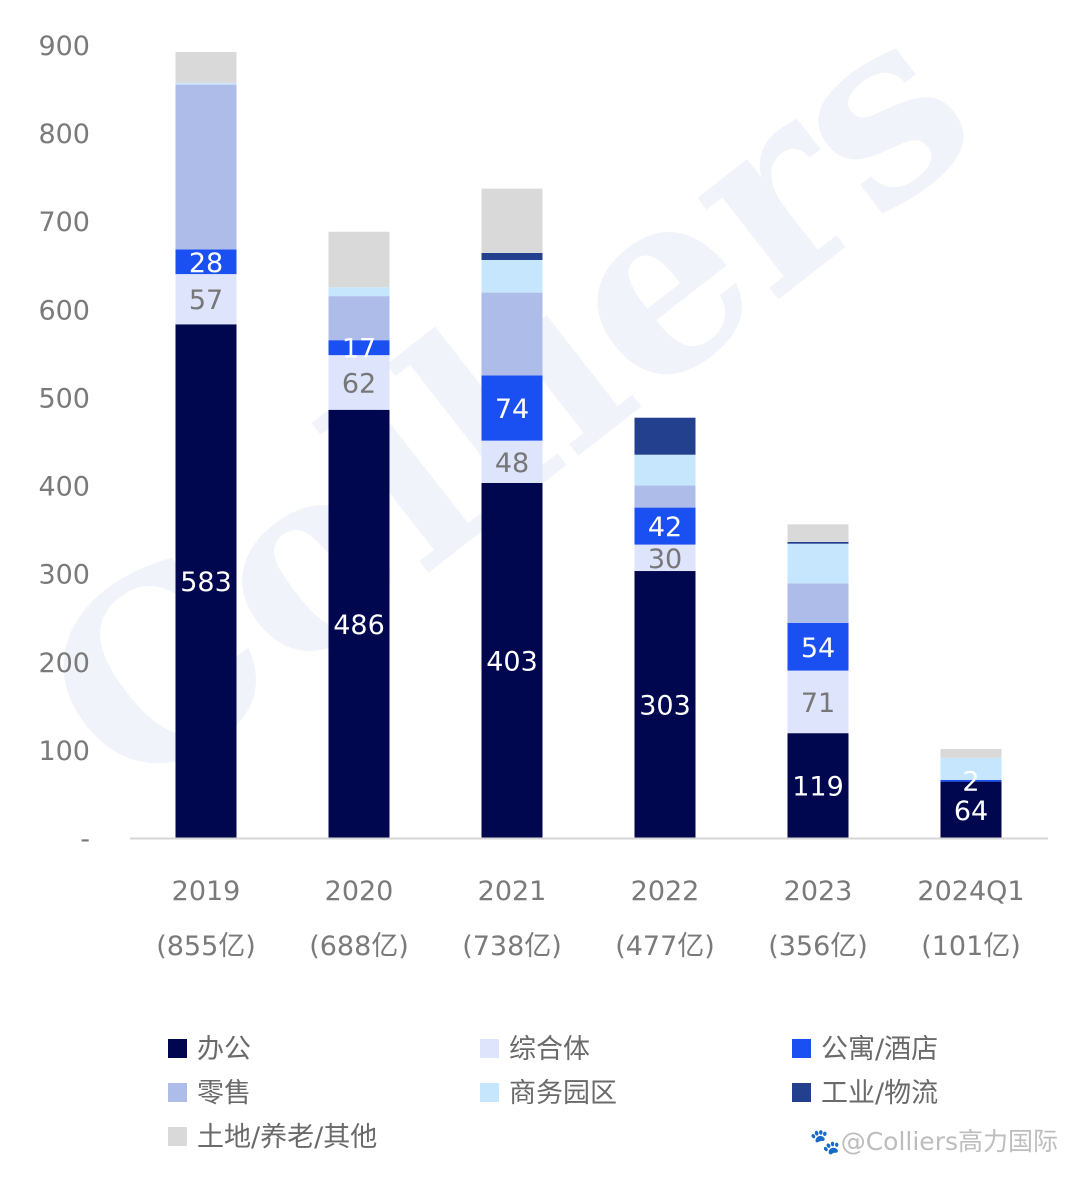 The image size is (1080, 1178). What do you see at coordinates (879, 1093) in the screenshot?
I see `legend-label: 工业/物流` at bounding box center [879, 1093].